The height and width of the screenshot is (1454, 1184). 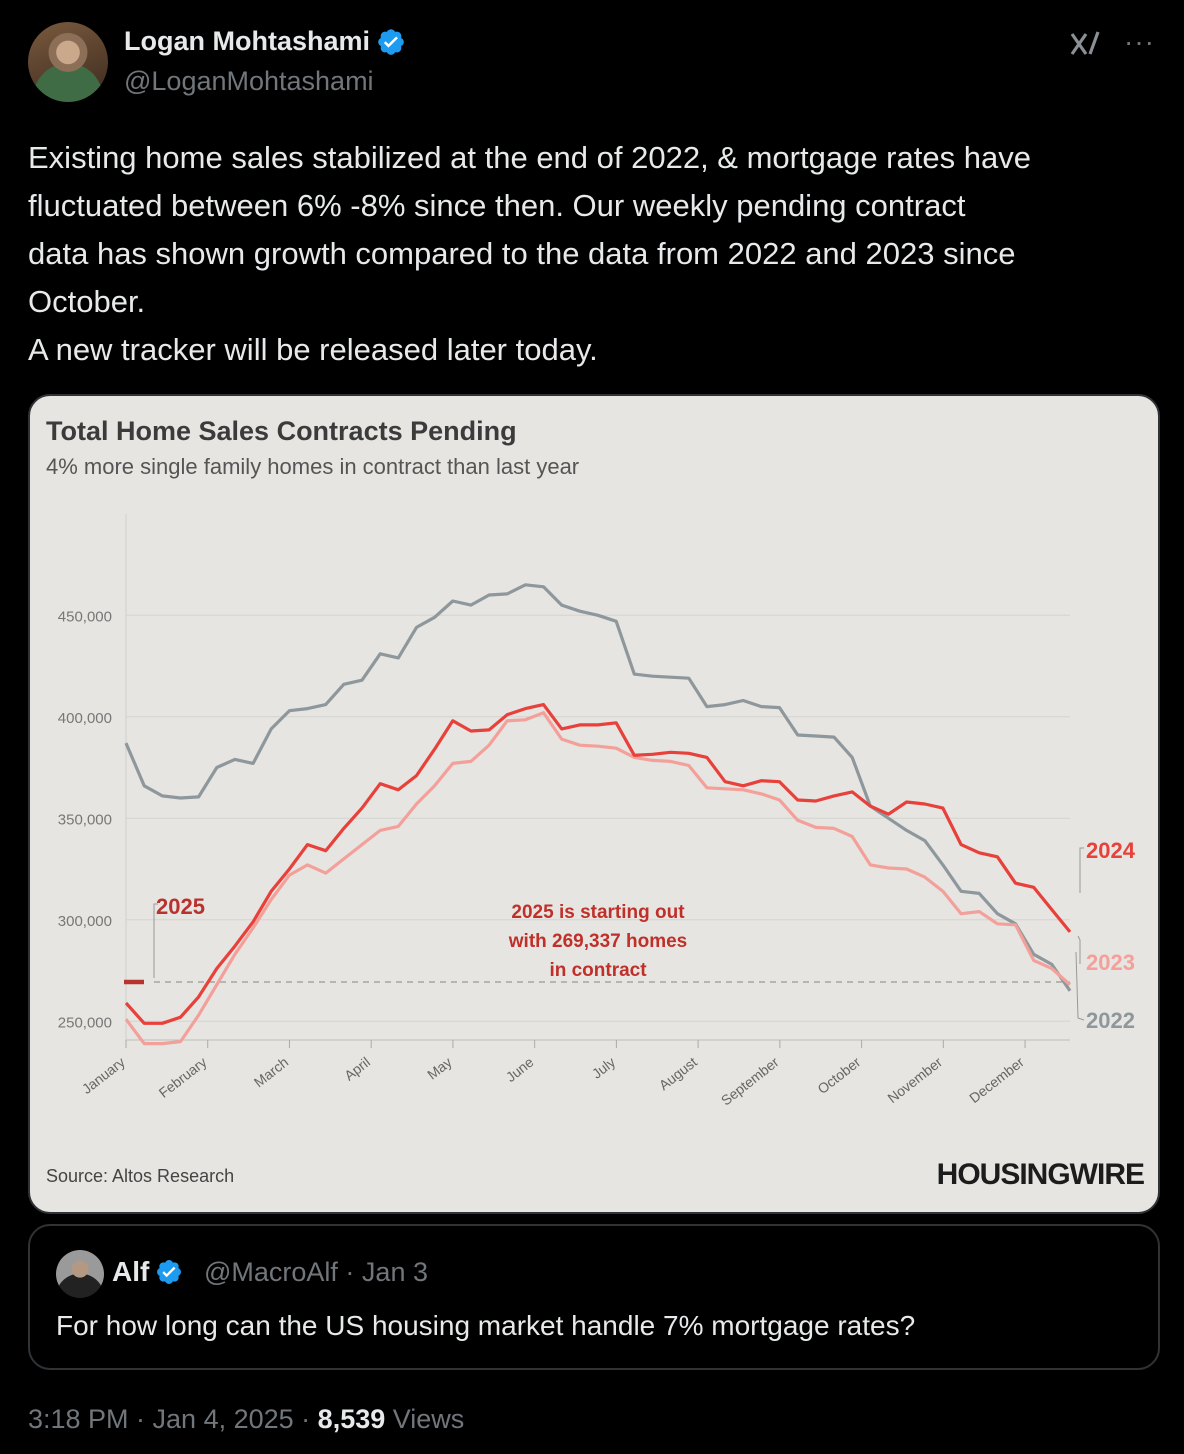 I want to click on label-2024: 2024, so click(x=1111, y=850).